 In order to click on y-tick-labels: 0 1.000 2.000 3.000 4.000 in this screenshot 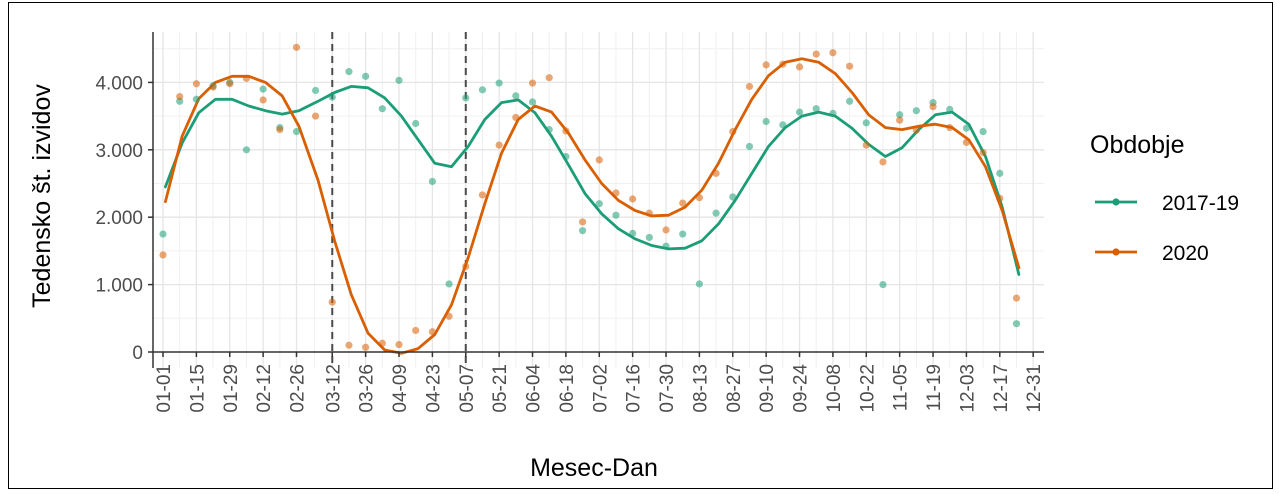, I will do `click(124, 218)`.